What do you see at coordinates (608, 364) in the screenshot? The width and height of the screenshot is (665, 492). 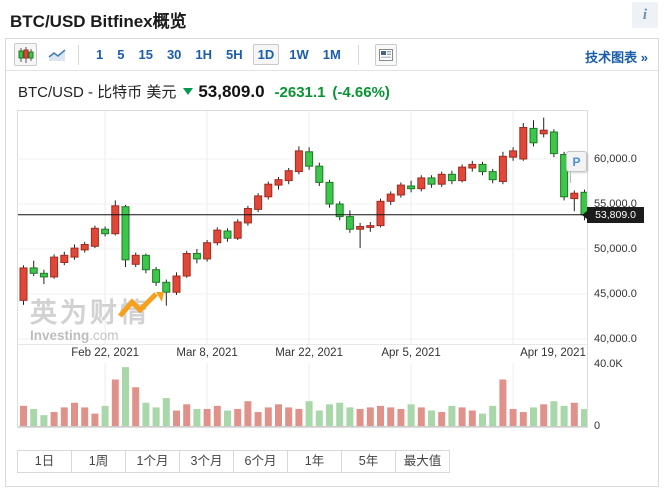 I see `y-axis-label: 40.0K` at bounding box center [608, 364].